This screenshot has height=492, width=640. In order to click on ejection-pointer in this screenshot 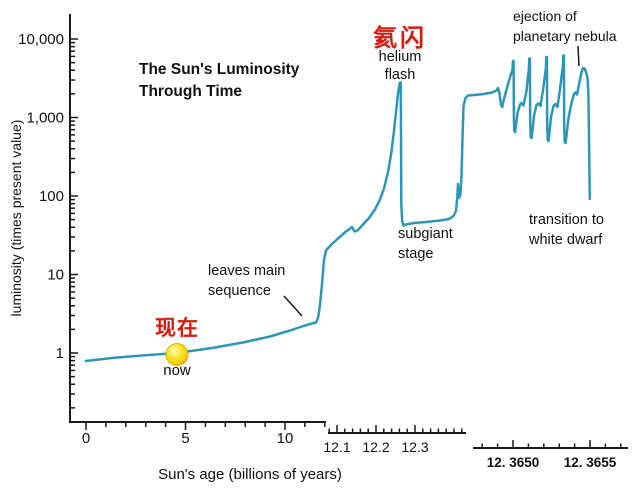, I will do `click(578, 56)`.